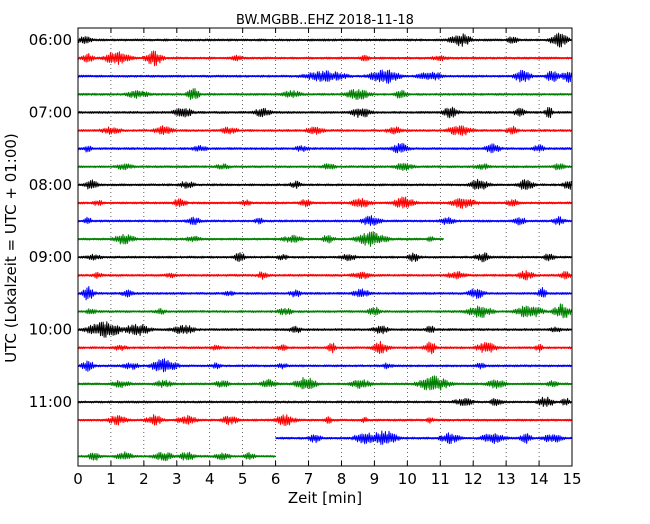 The height and width of the screenshot is (524, 650). What do you see at coordinates (243, 479) in the screenshot?
I see `x-tick-label: 5` at bounding box center [243, 479].